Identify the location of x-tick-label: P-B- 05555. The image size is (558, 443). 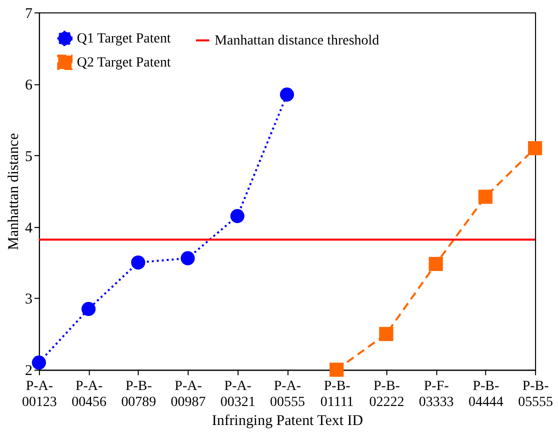
(536, 394).